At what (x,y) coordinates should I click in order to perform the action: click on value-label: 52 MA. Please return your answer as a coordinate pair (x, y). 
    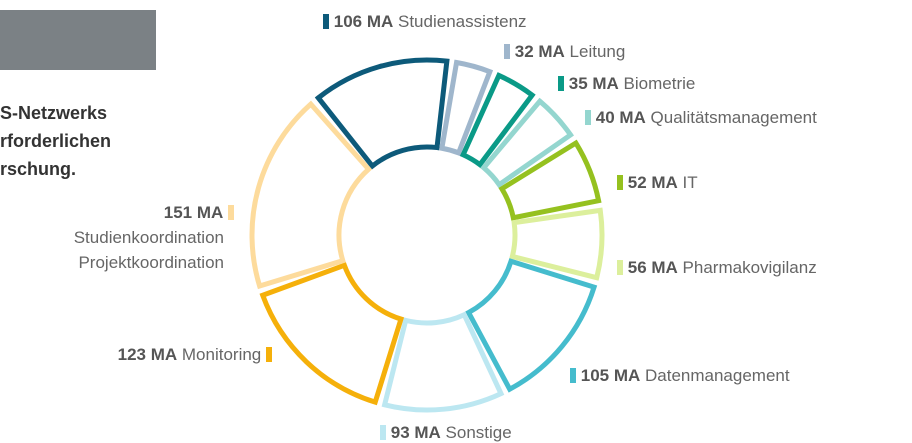
    Looking at the image, I should click on (652, 182).